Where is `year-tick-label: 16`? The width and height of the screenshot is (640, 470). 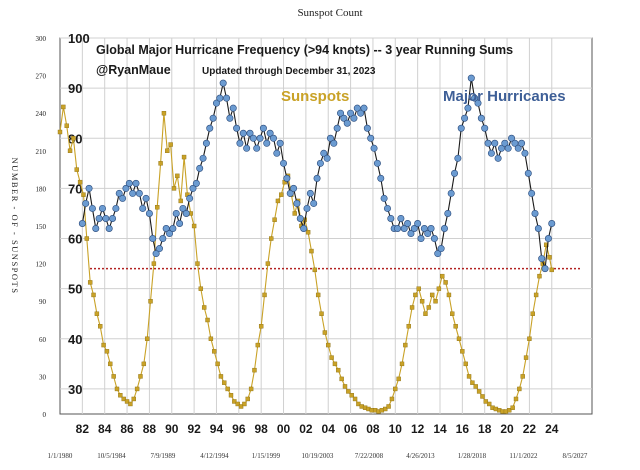
year-tick-label: 16 is located at coordinates (463, 429).